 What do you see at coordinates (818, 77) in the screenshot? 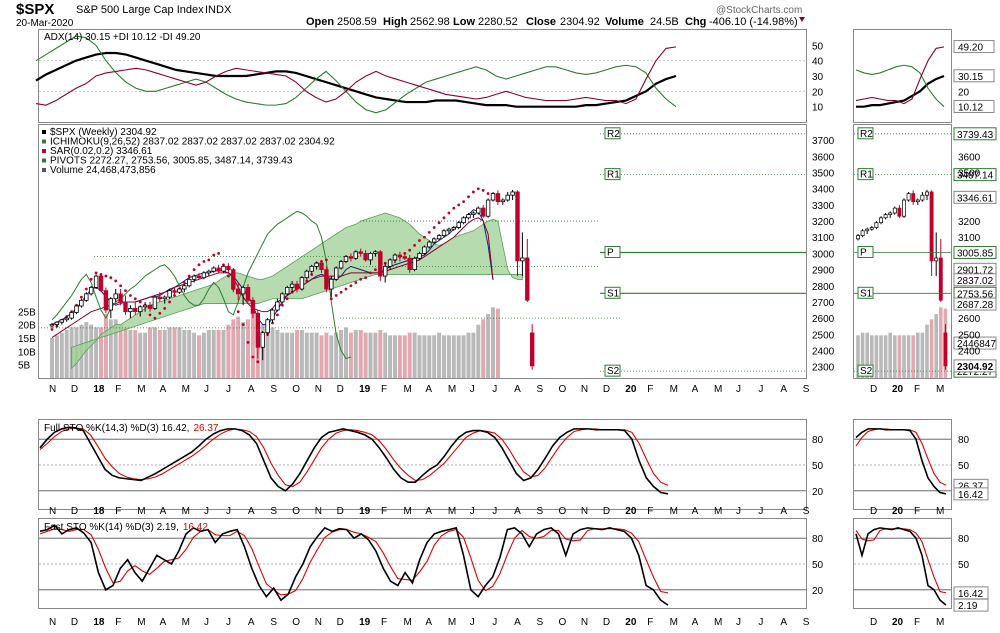
I see `adx-ytick: 30` at bounding box center [818, 77].